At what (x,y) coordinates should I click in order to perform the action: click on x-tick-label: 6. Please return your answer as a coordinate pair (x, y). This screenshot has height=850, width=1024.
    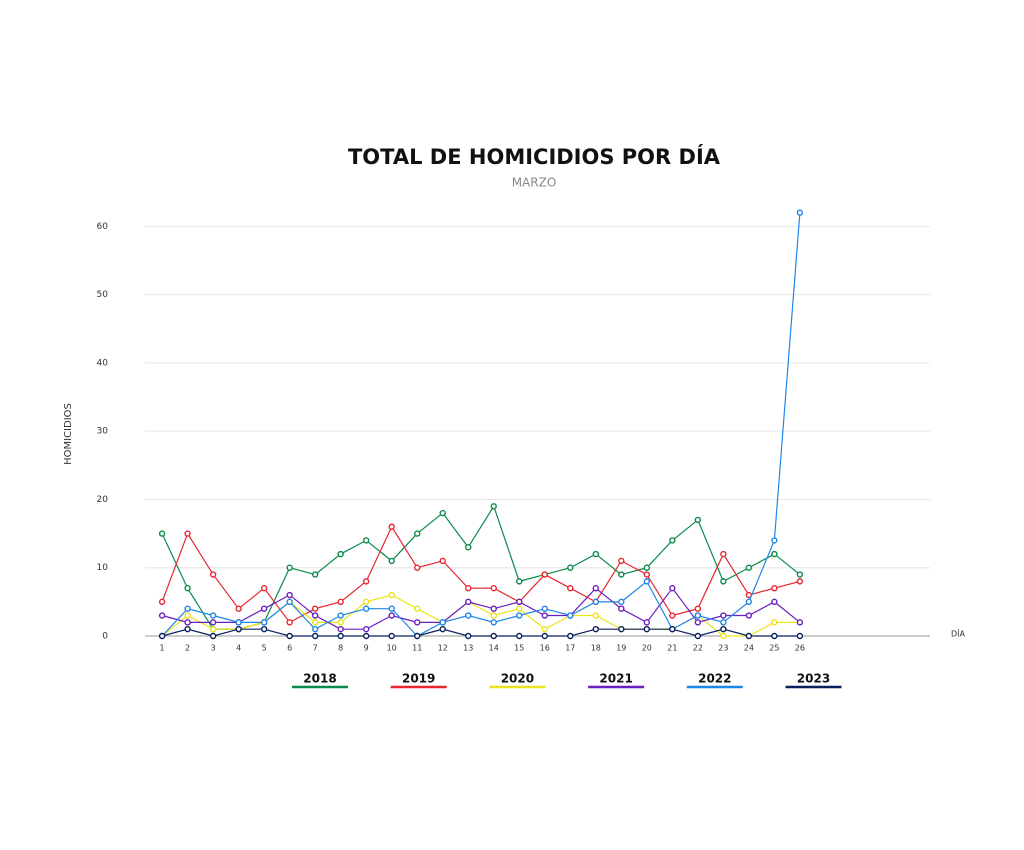
    Looking at the image, I should click on (289, 648).